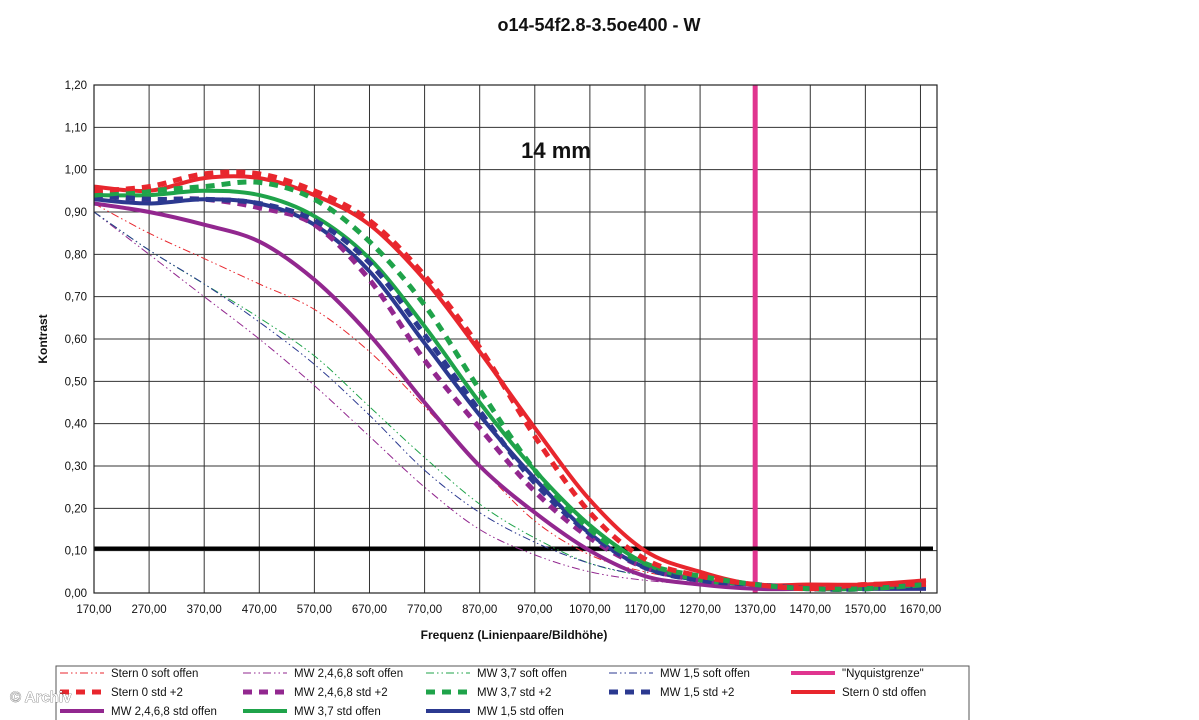  I want to click on legend-item: Stern 0 std +2, so click(121, 693).